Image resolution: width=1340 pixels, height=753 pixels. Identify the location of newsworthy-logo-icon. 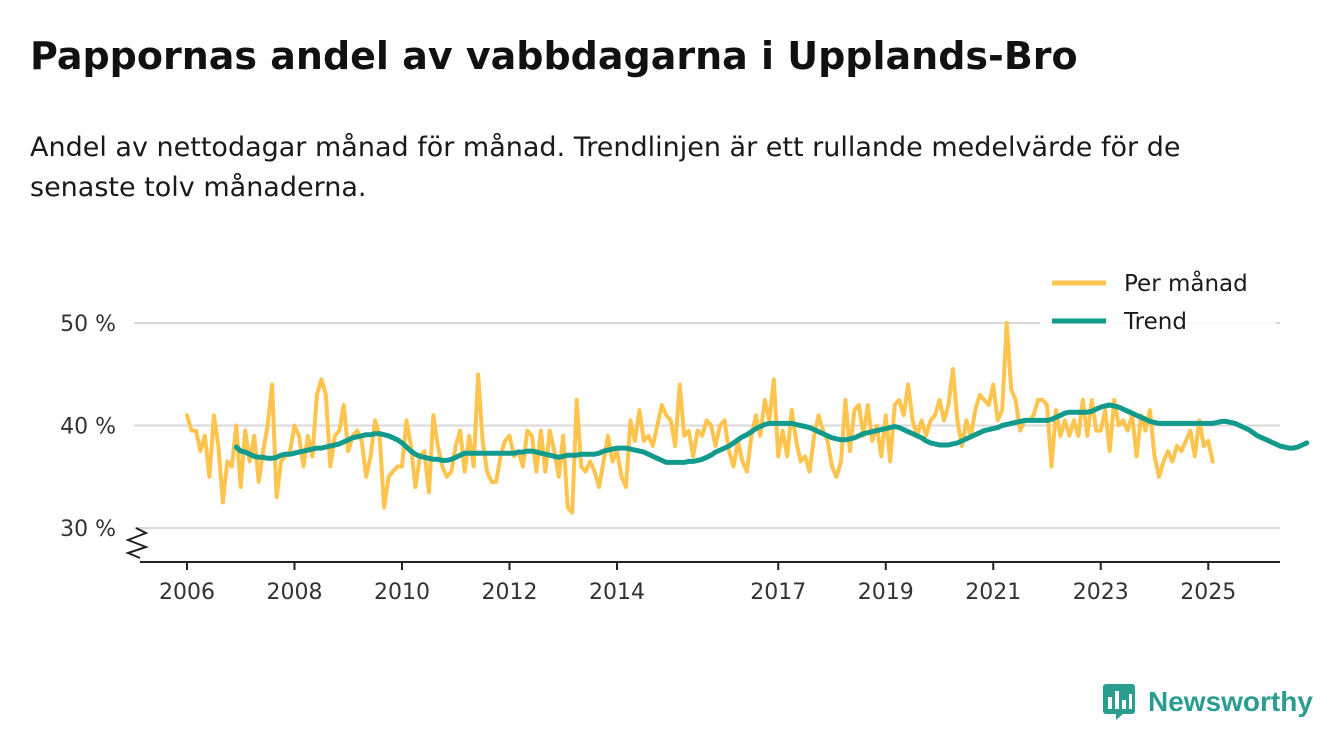
(1119, 702).